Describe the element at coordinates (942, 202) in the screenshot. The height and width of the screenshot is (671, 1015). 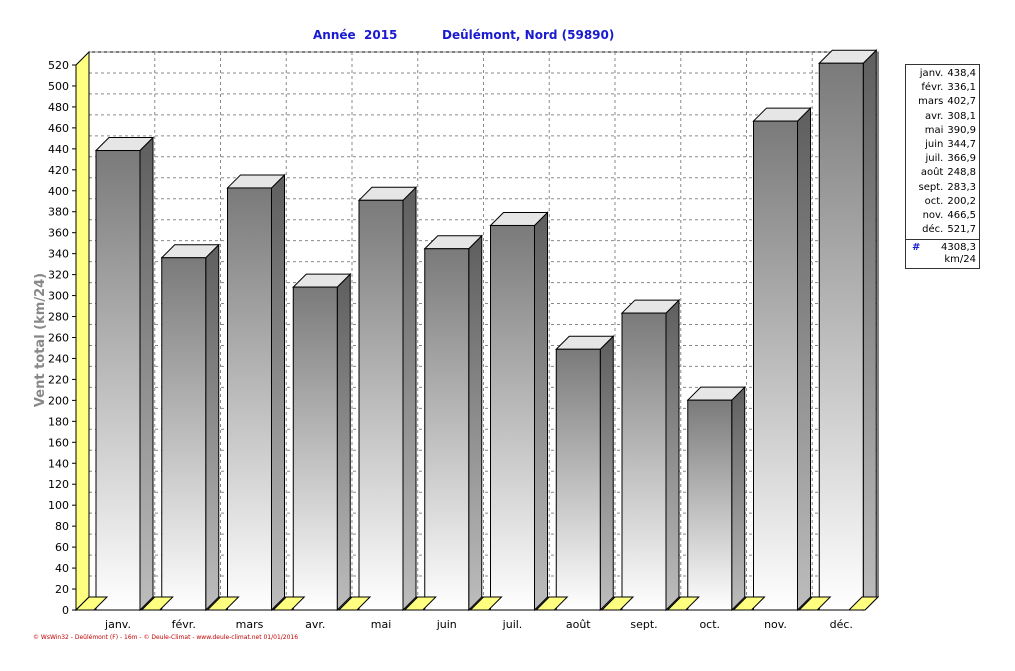
I see `legend-row: oct. 200,2` at that location.